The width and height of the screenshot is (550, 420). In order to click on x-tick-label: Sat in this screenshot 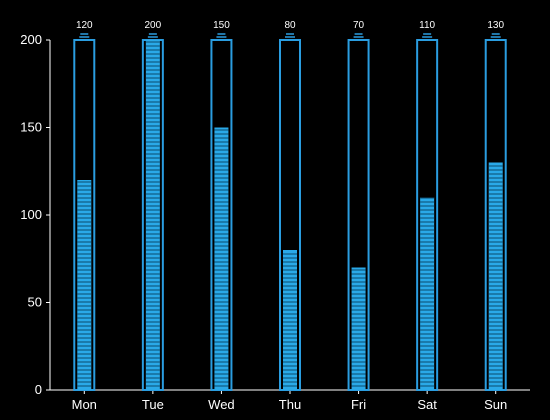, I will do `click(427, 404)`.